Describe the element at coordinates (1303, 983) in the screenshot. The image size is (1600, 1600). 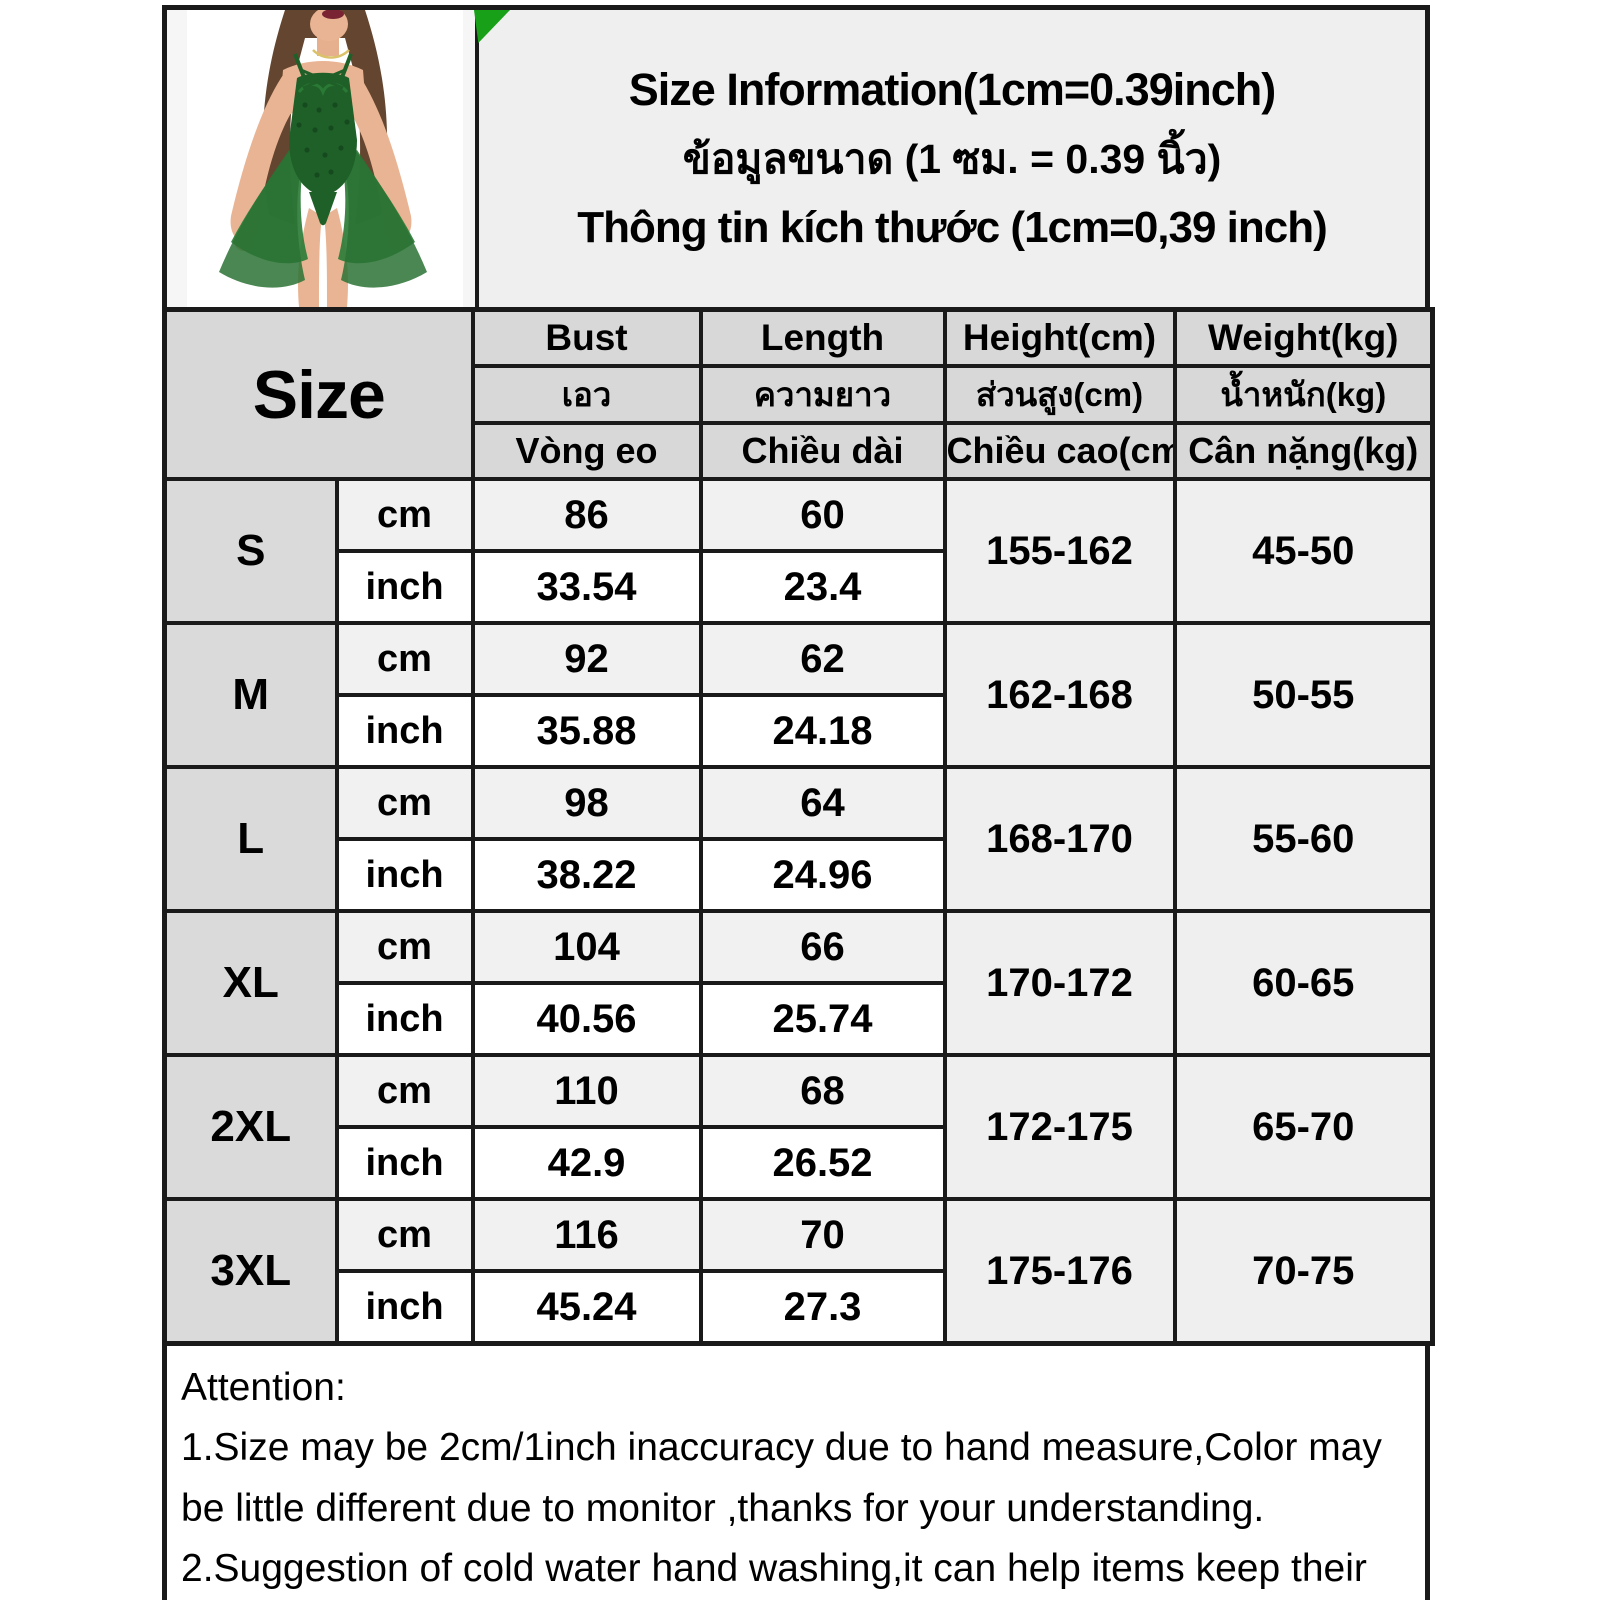
I see `weight-xl: 60-65` at that location.